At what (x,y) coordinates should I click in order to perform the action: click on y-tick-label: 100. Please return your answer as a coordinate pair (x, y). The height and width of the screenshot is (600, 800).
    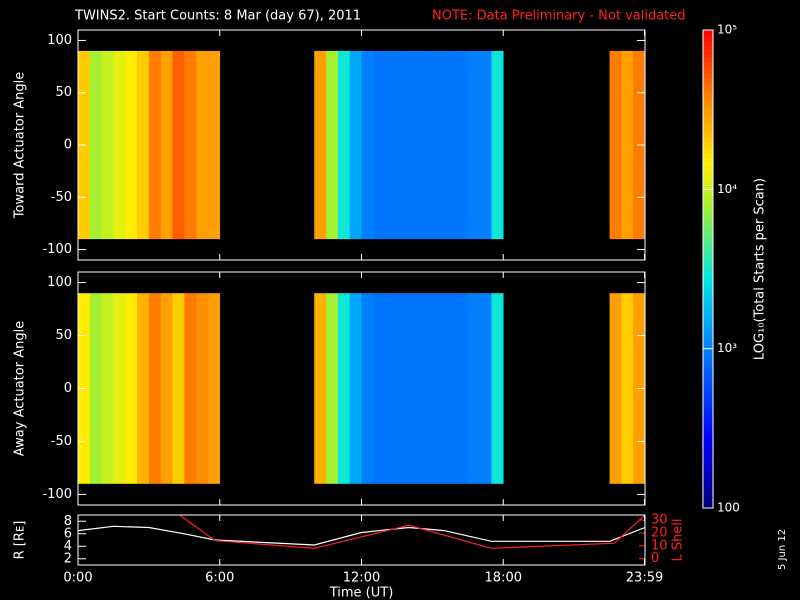
    Looking at the image, I should click on (59, 282).